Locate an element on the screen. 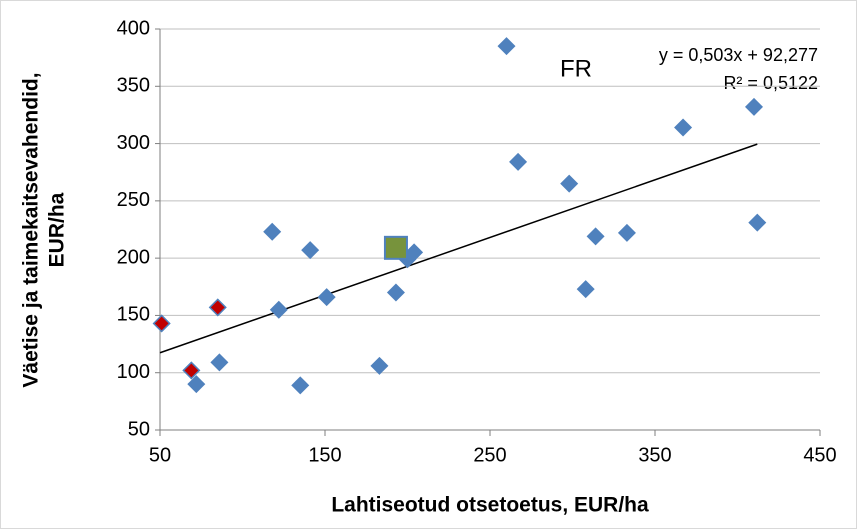 The image size is (857, 529). trend-equation: y = 0,503x + 92,277 is located at coordinates (738, 55).